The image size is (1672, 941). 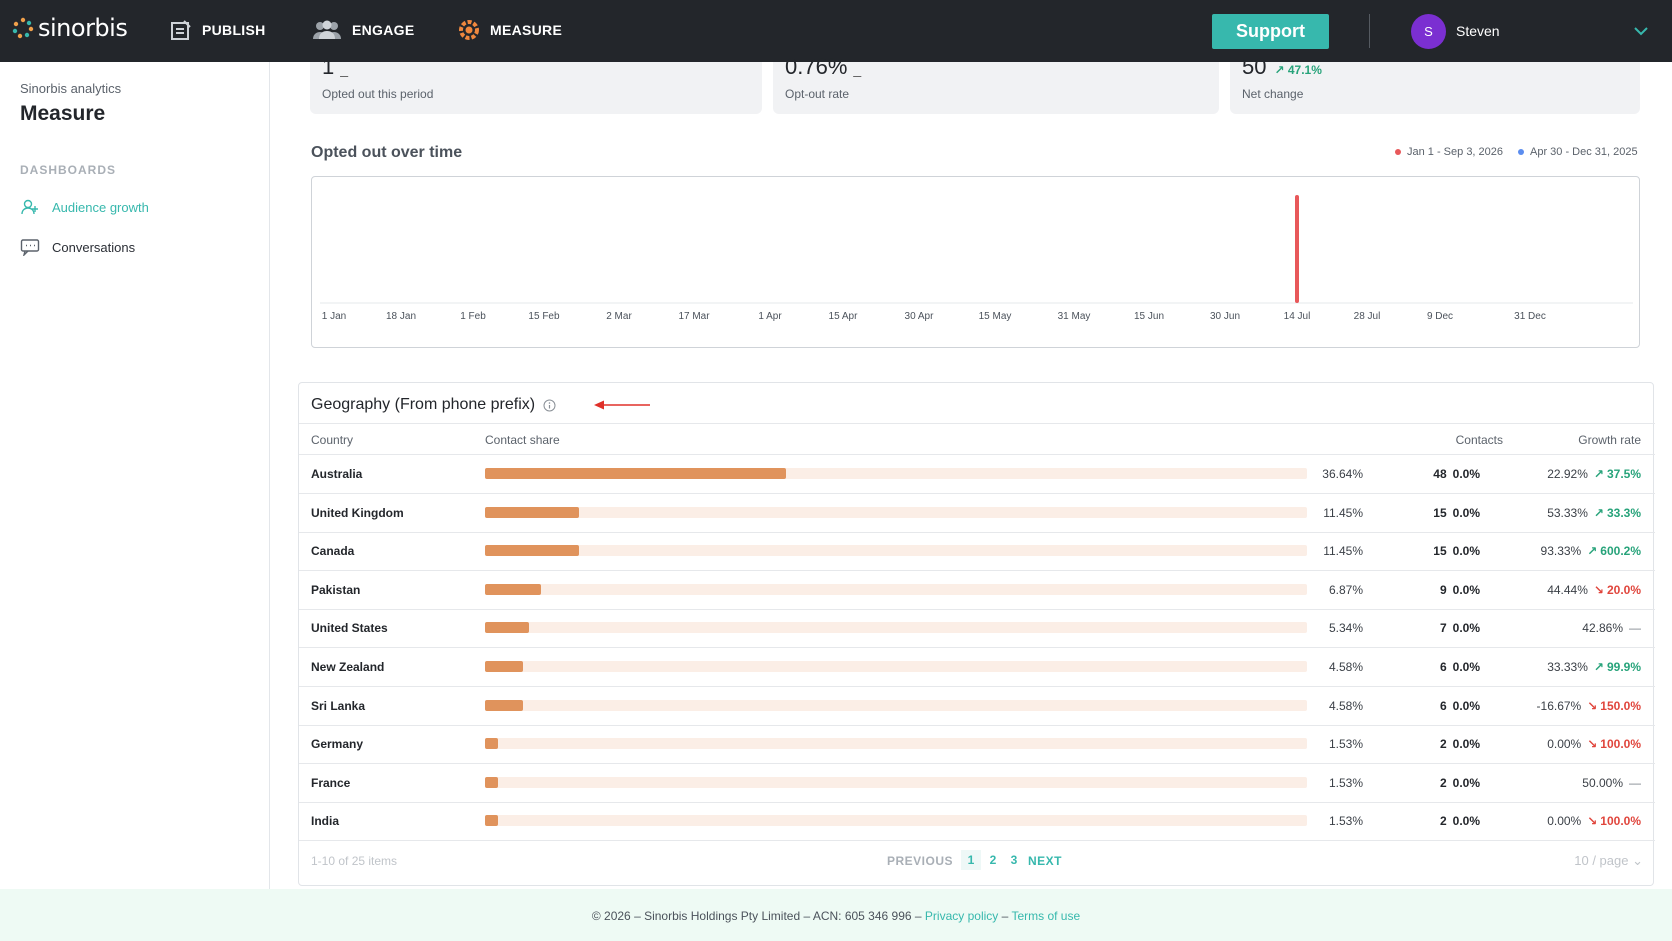 I want to click on geography-title: Geography (From phone prefix), so click(x=423, y=404).